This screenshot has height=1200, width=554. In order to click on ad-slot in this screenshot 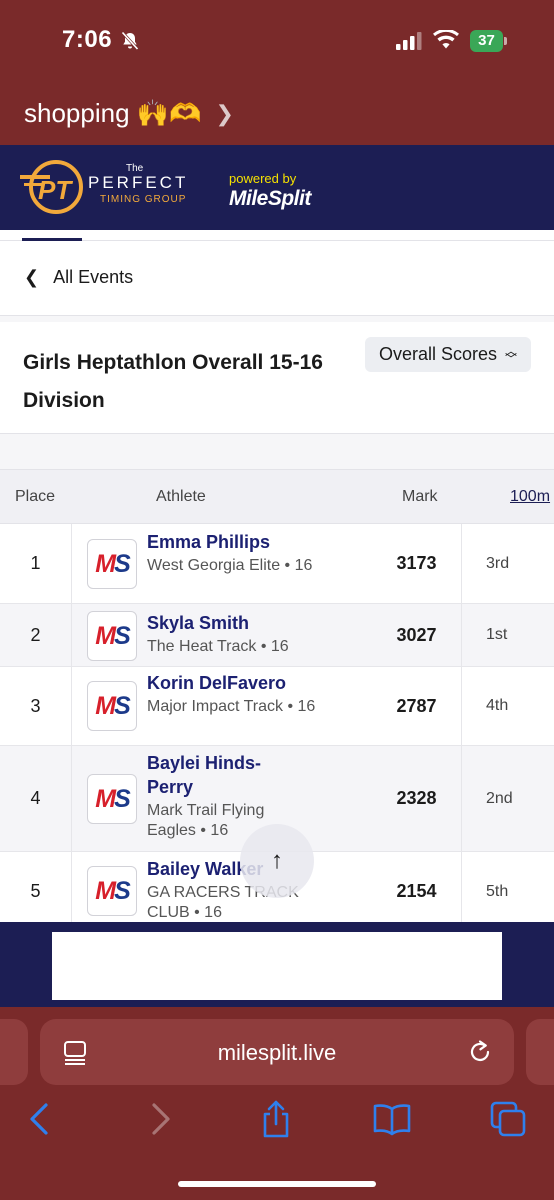, I will do `click(277, 966)`.